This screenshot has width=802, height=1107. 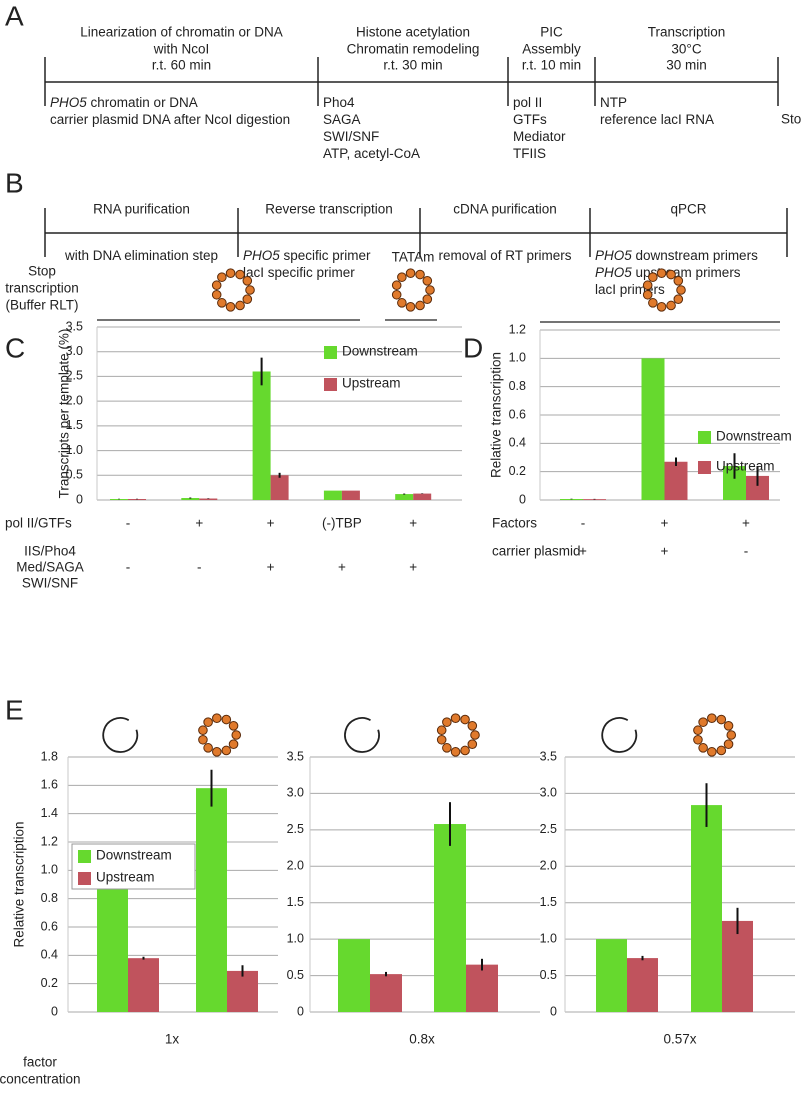 I want to click on y-tick-label: 1.4, so click(x=49, y=813).